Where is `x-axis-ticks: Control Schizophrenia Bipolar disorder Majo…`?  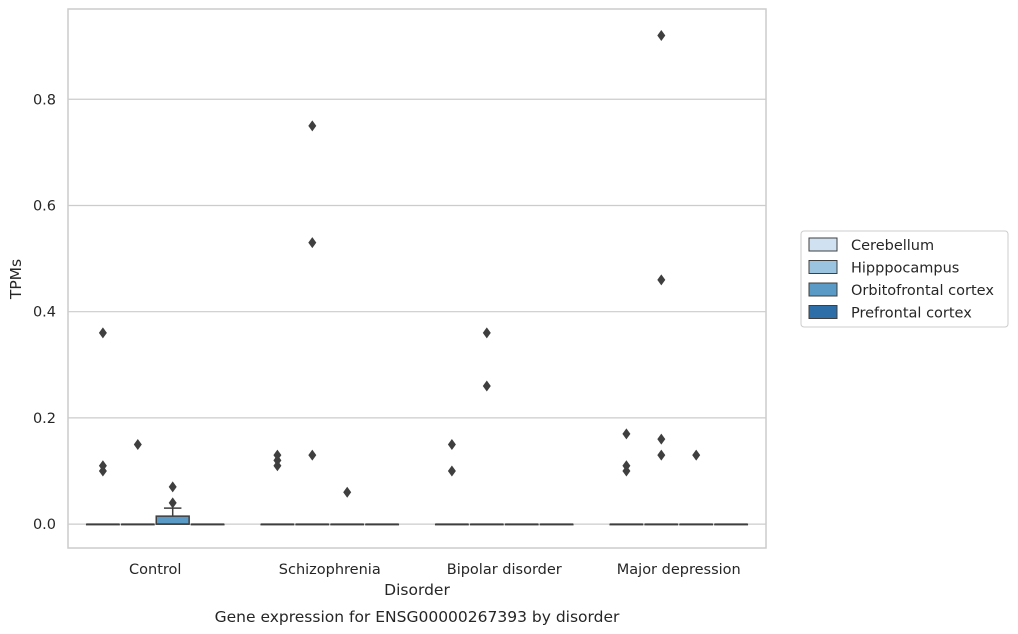 x-axis-ticks: Control Schizophrenia Bipolar disorder Majo… is located at coordinates (435, 570).